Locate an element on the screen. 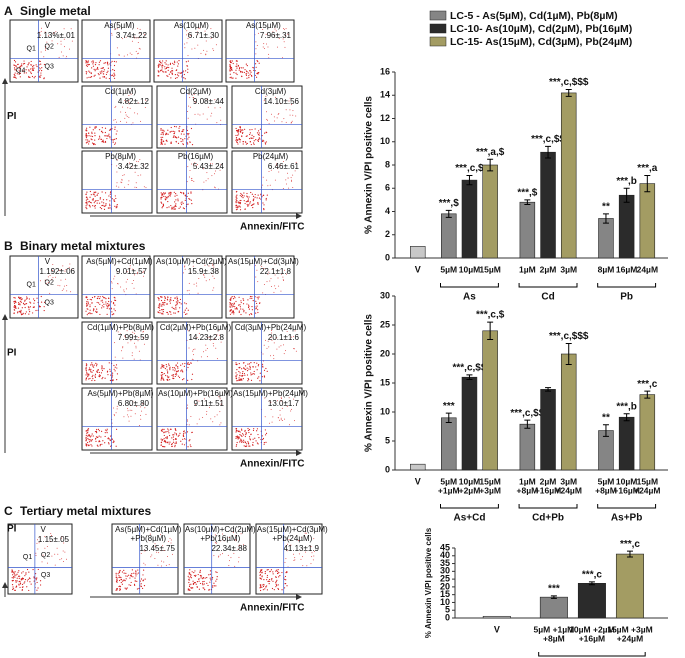 This screenshot has height=658, width=685. dose-label: +24µM is located at coordinates (647, 490).